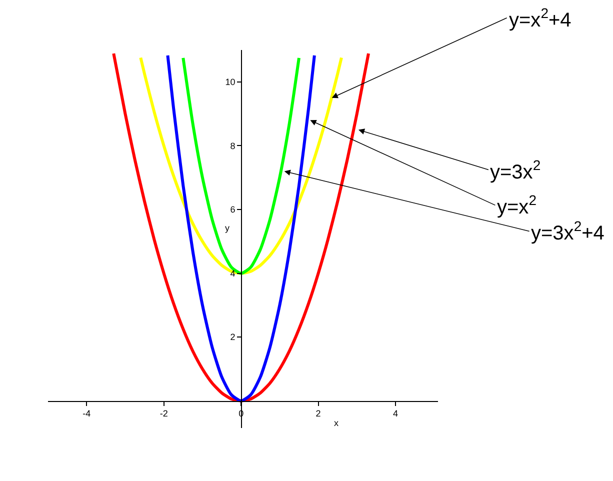 The height and width of the screenshot is (481, 613). Describe the element at coordinates (336, 423) in the screenshot. I see `x-axis-title: x` at that location.